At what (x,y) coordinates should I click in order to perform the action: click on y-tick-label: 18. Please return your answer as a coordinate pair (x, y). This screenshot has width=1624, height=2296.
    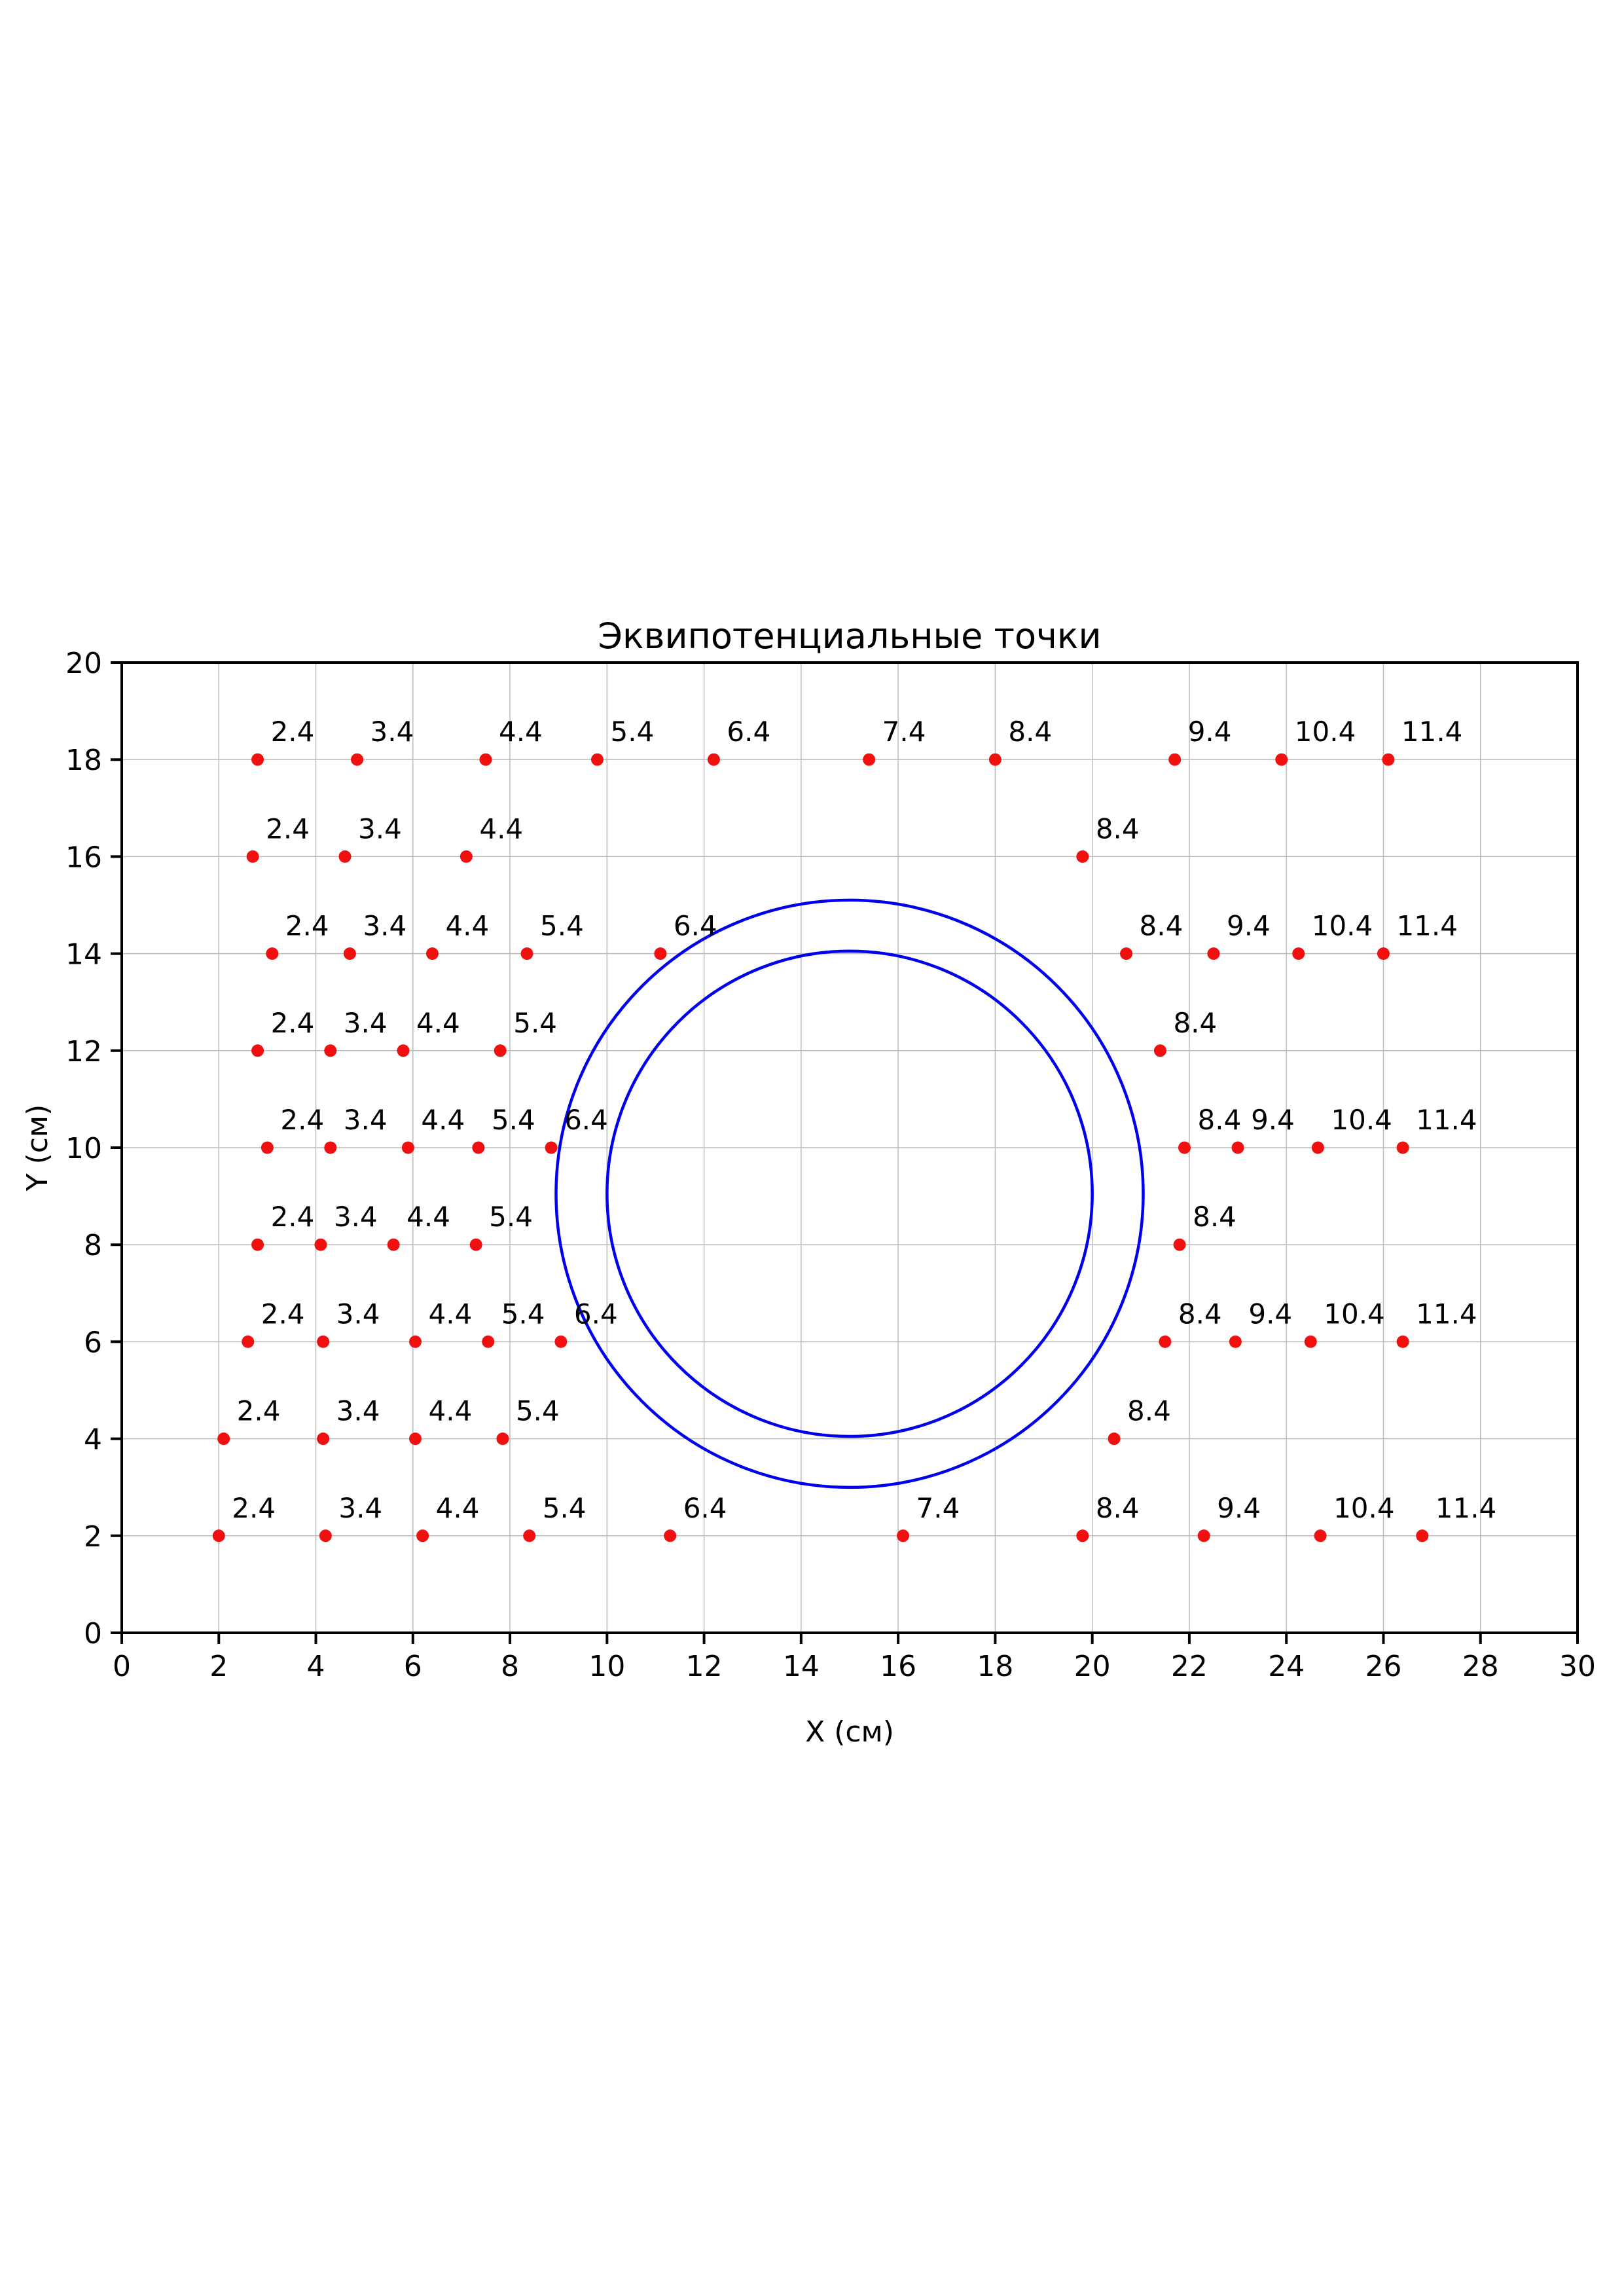
    Looking at the image, I should click on (83, 760).